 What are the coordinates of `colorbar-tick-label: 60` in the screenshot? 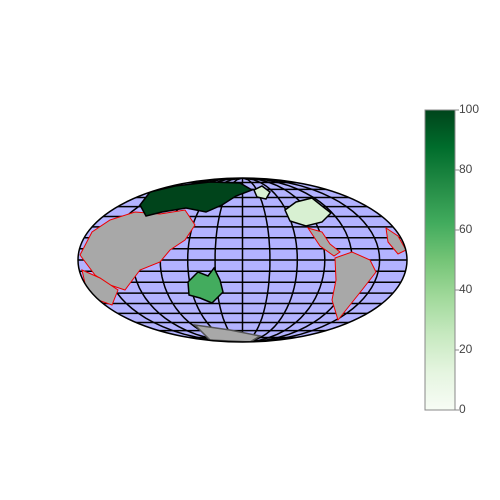 It's located at (466, 229).